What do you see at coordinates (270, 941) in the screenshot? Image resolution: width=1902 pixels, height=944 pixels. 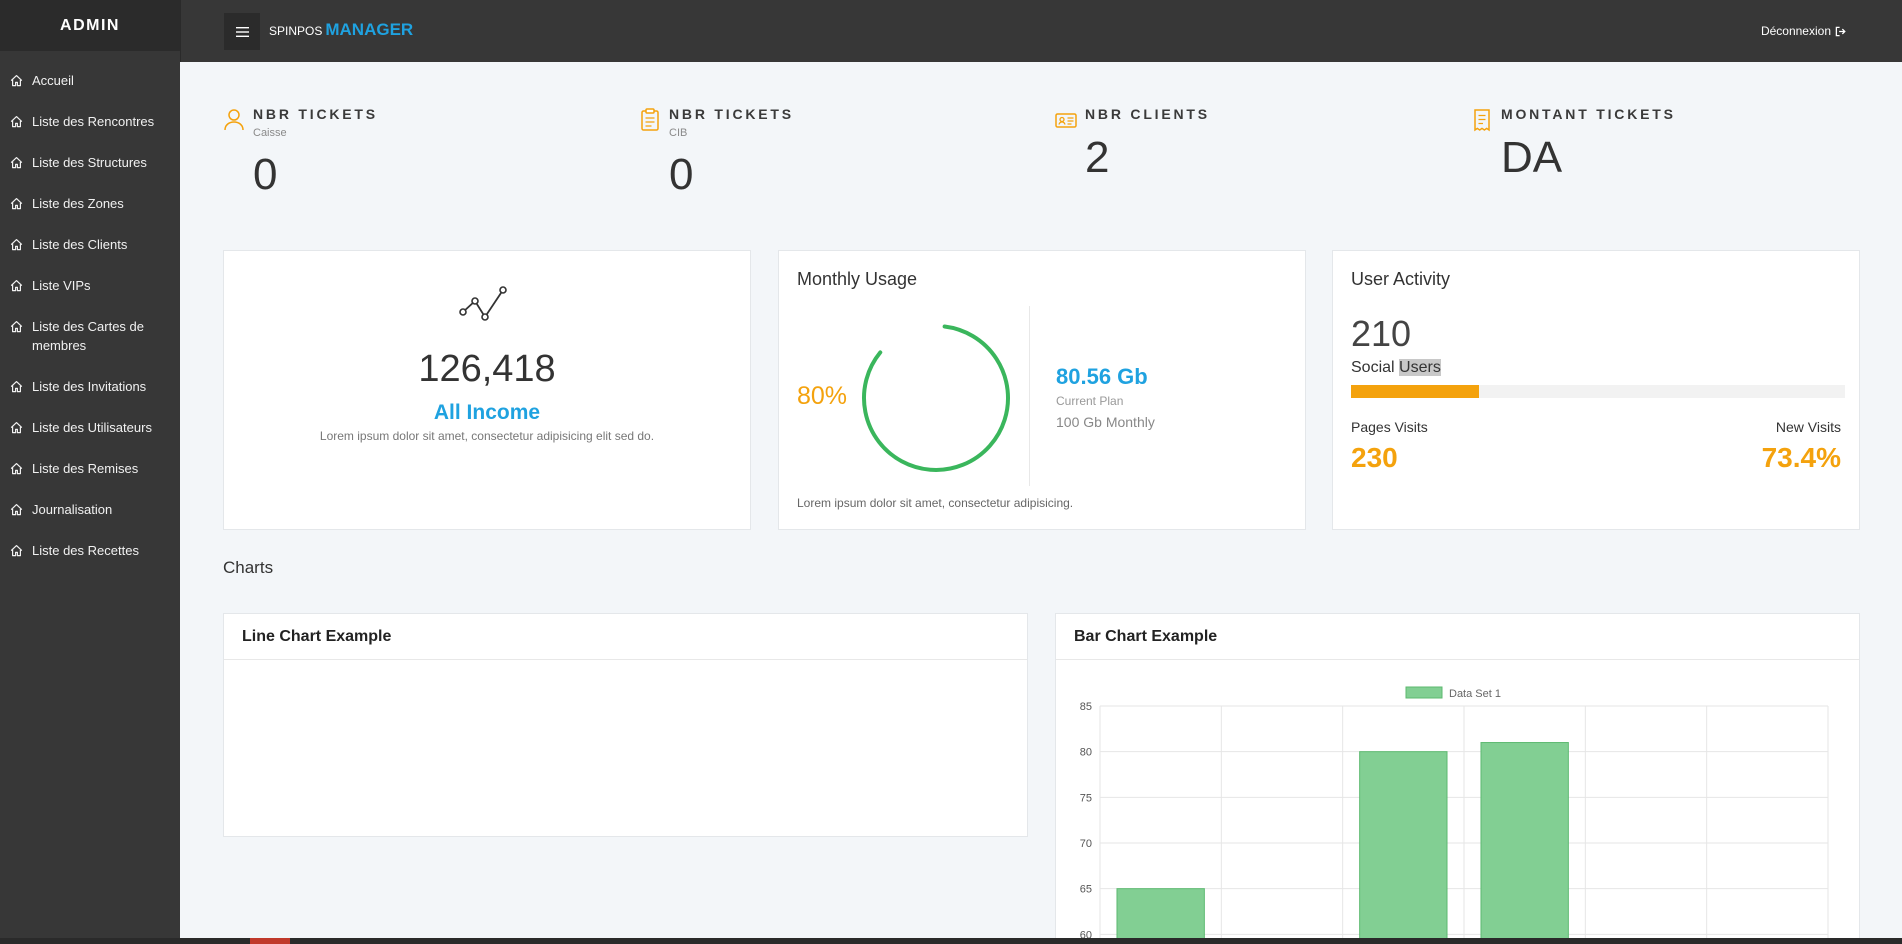 I see `bottom-strip-marker` at bounding box center [270, 941].